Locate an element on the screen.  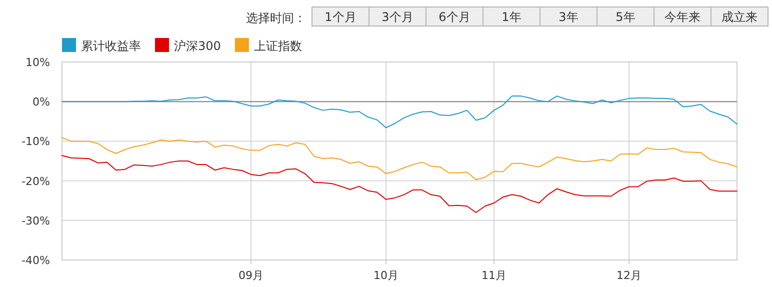
legend-label: 沪深300 is located at coordinates (197, 46).